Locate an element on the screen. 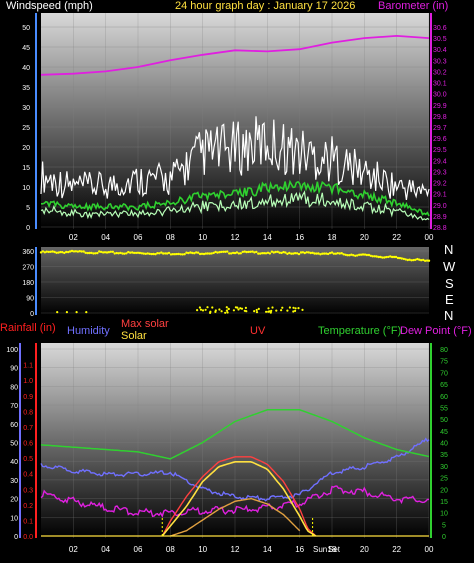  barometer-title: Barometer (in) is located at coordinates (413, 6).